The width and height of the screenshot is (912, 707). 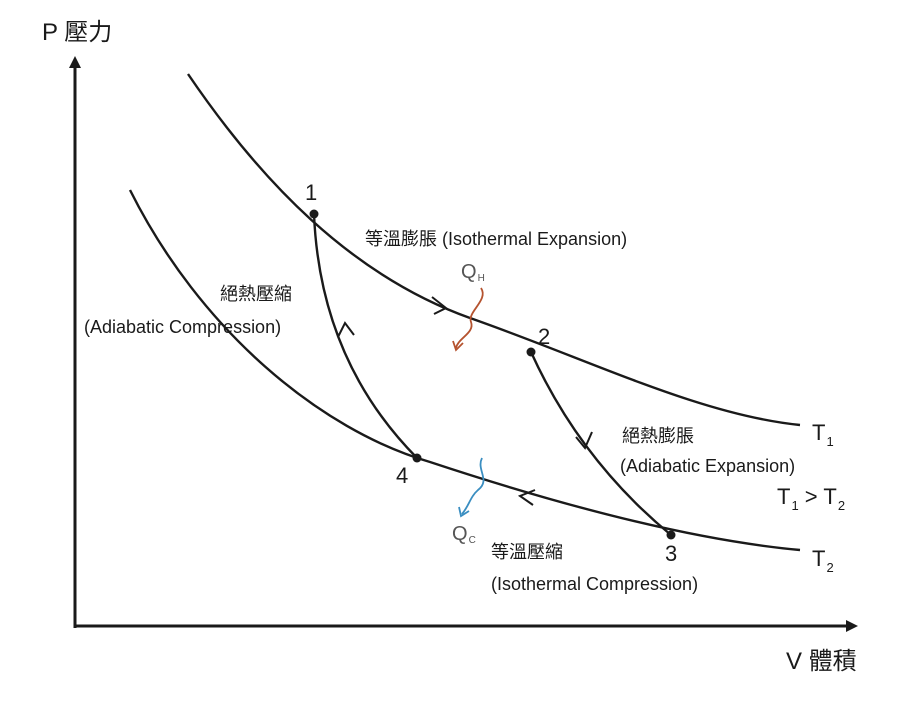 I want to click on state-point-1-marker, so click(x=314, y=214).